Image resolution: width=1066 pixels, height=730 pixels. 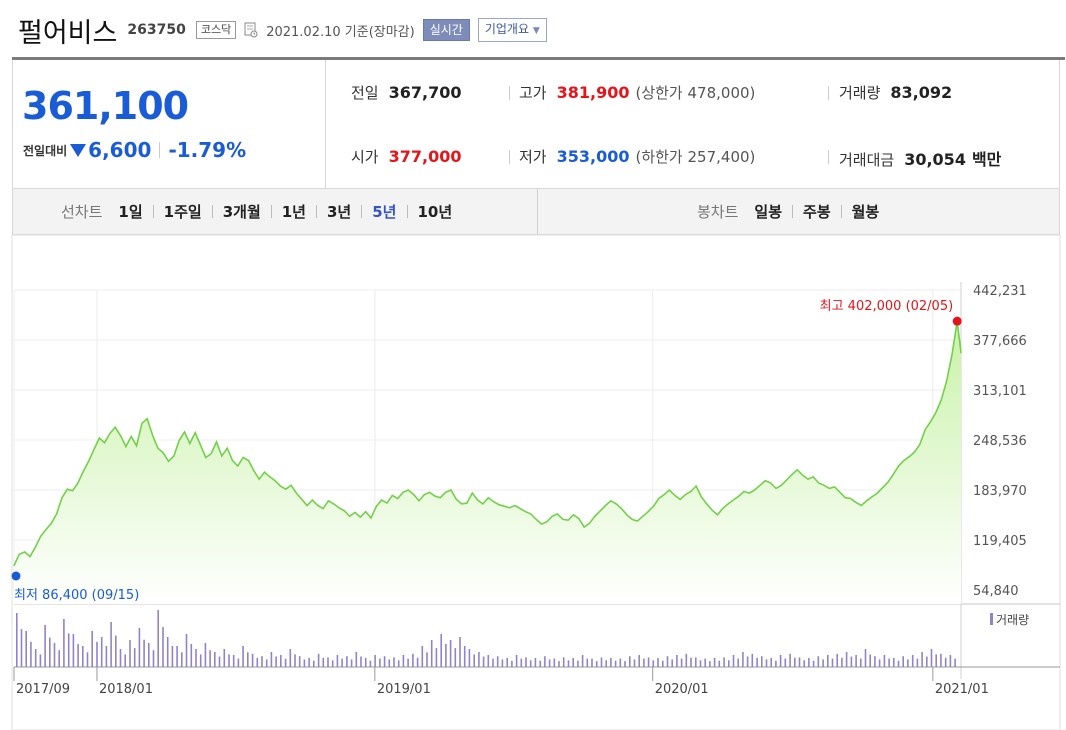 What do you see at coordinates (996, 591) in the screenshot?
I see `y-tick-label: 54,840` at bounding box center [996, 591].